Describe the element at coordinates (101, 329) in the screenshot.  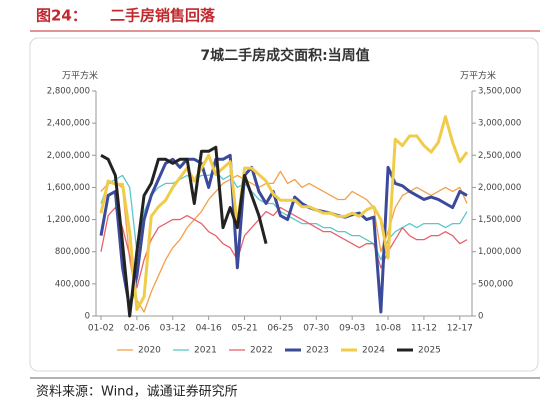
I see `x-tick-label: 01-02` at that location.